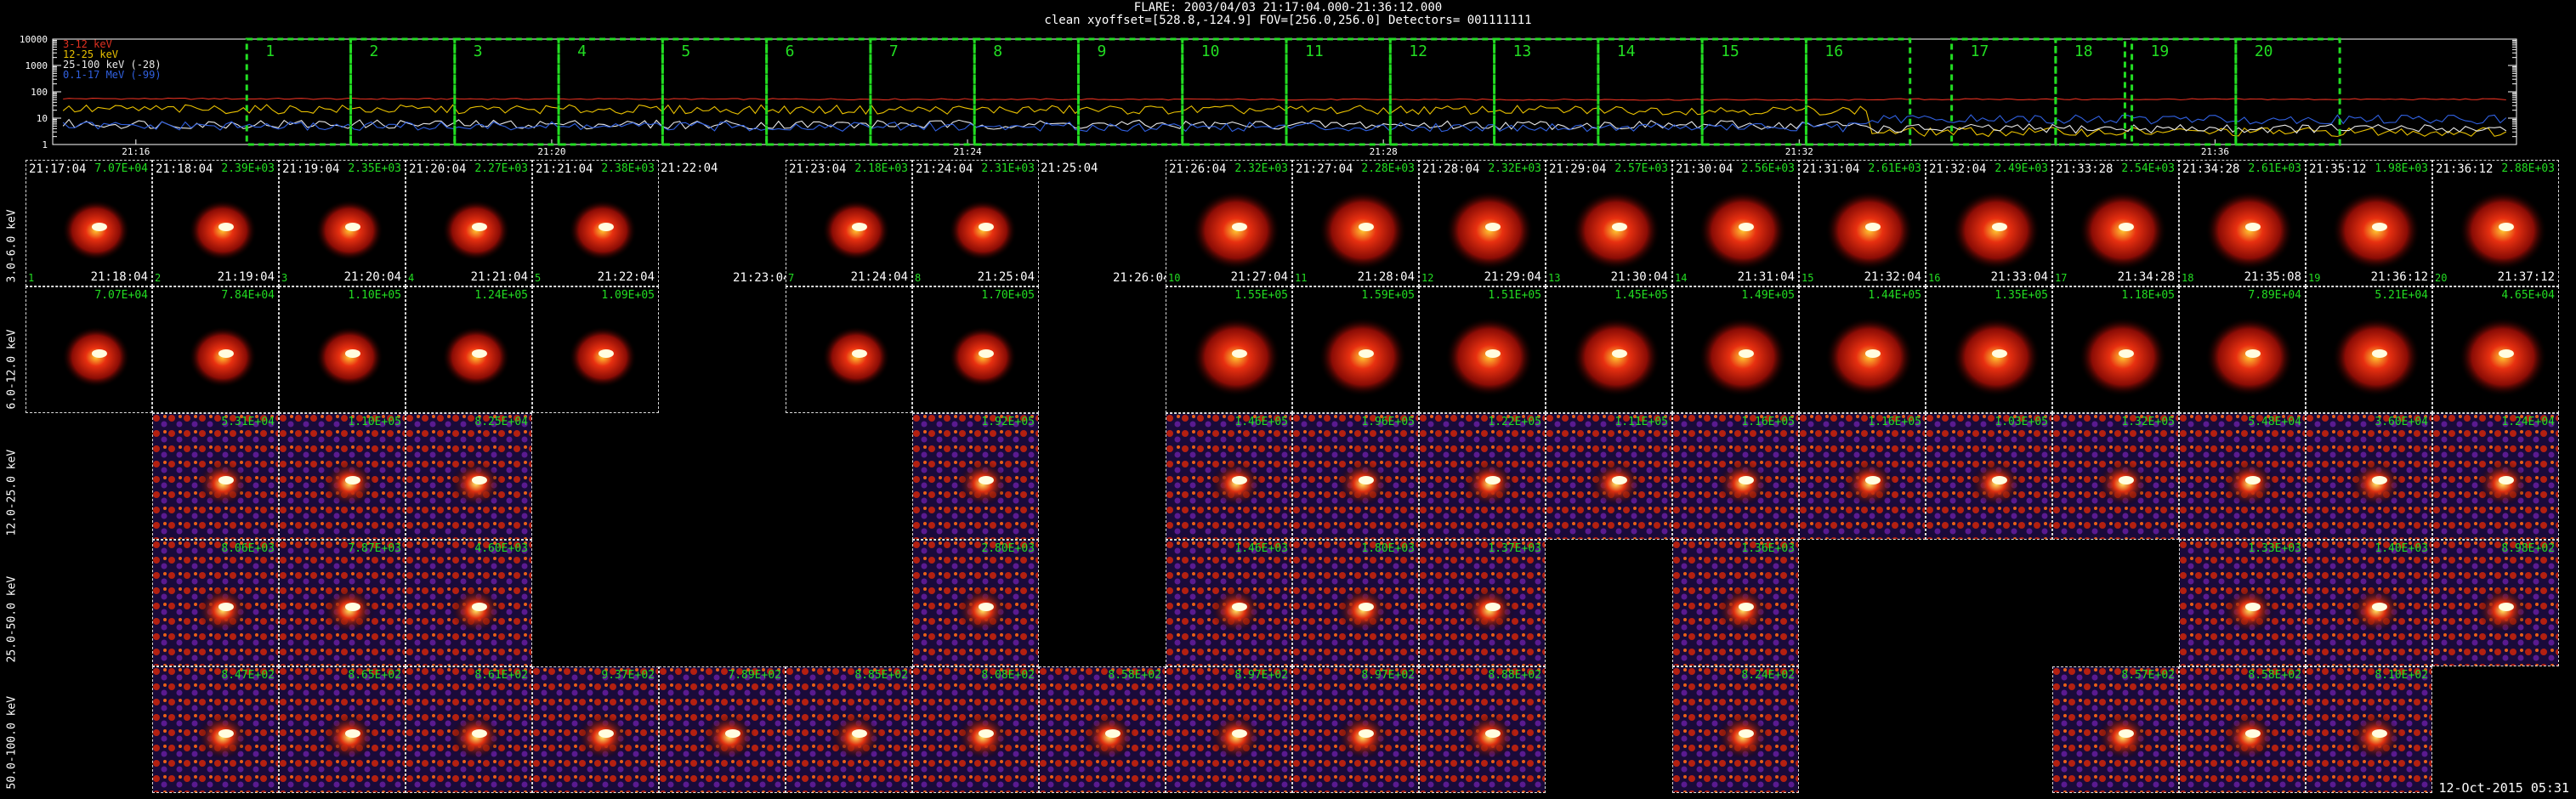 This screenshot has height=799, width=2576. Describe the element at coordinates (2264, 51) in the screenshot. I see `interval-number: 20` at that location.